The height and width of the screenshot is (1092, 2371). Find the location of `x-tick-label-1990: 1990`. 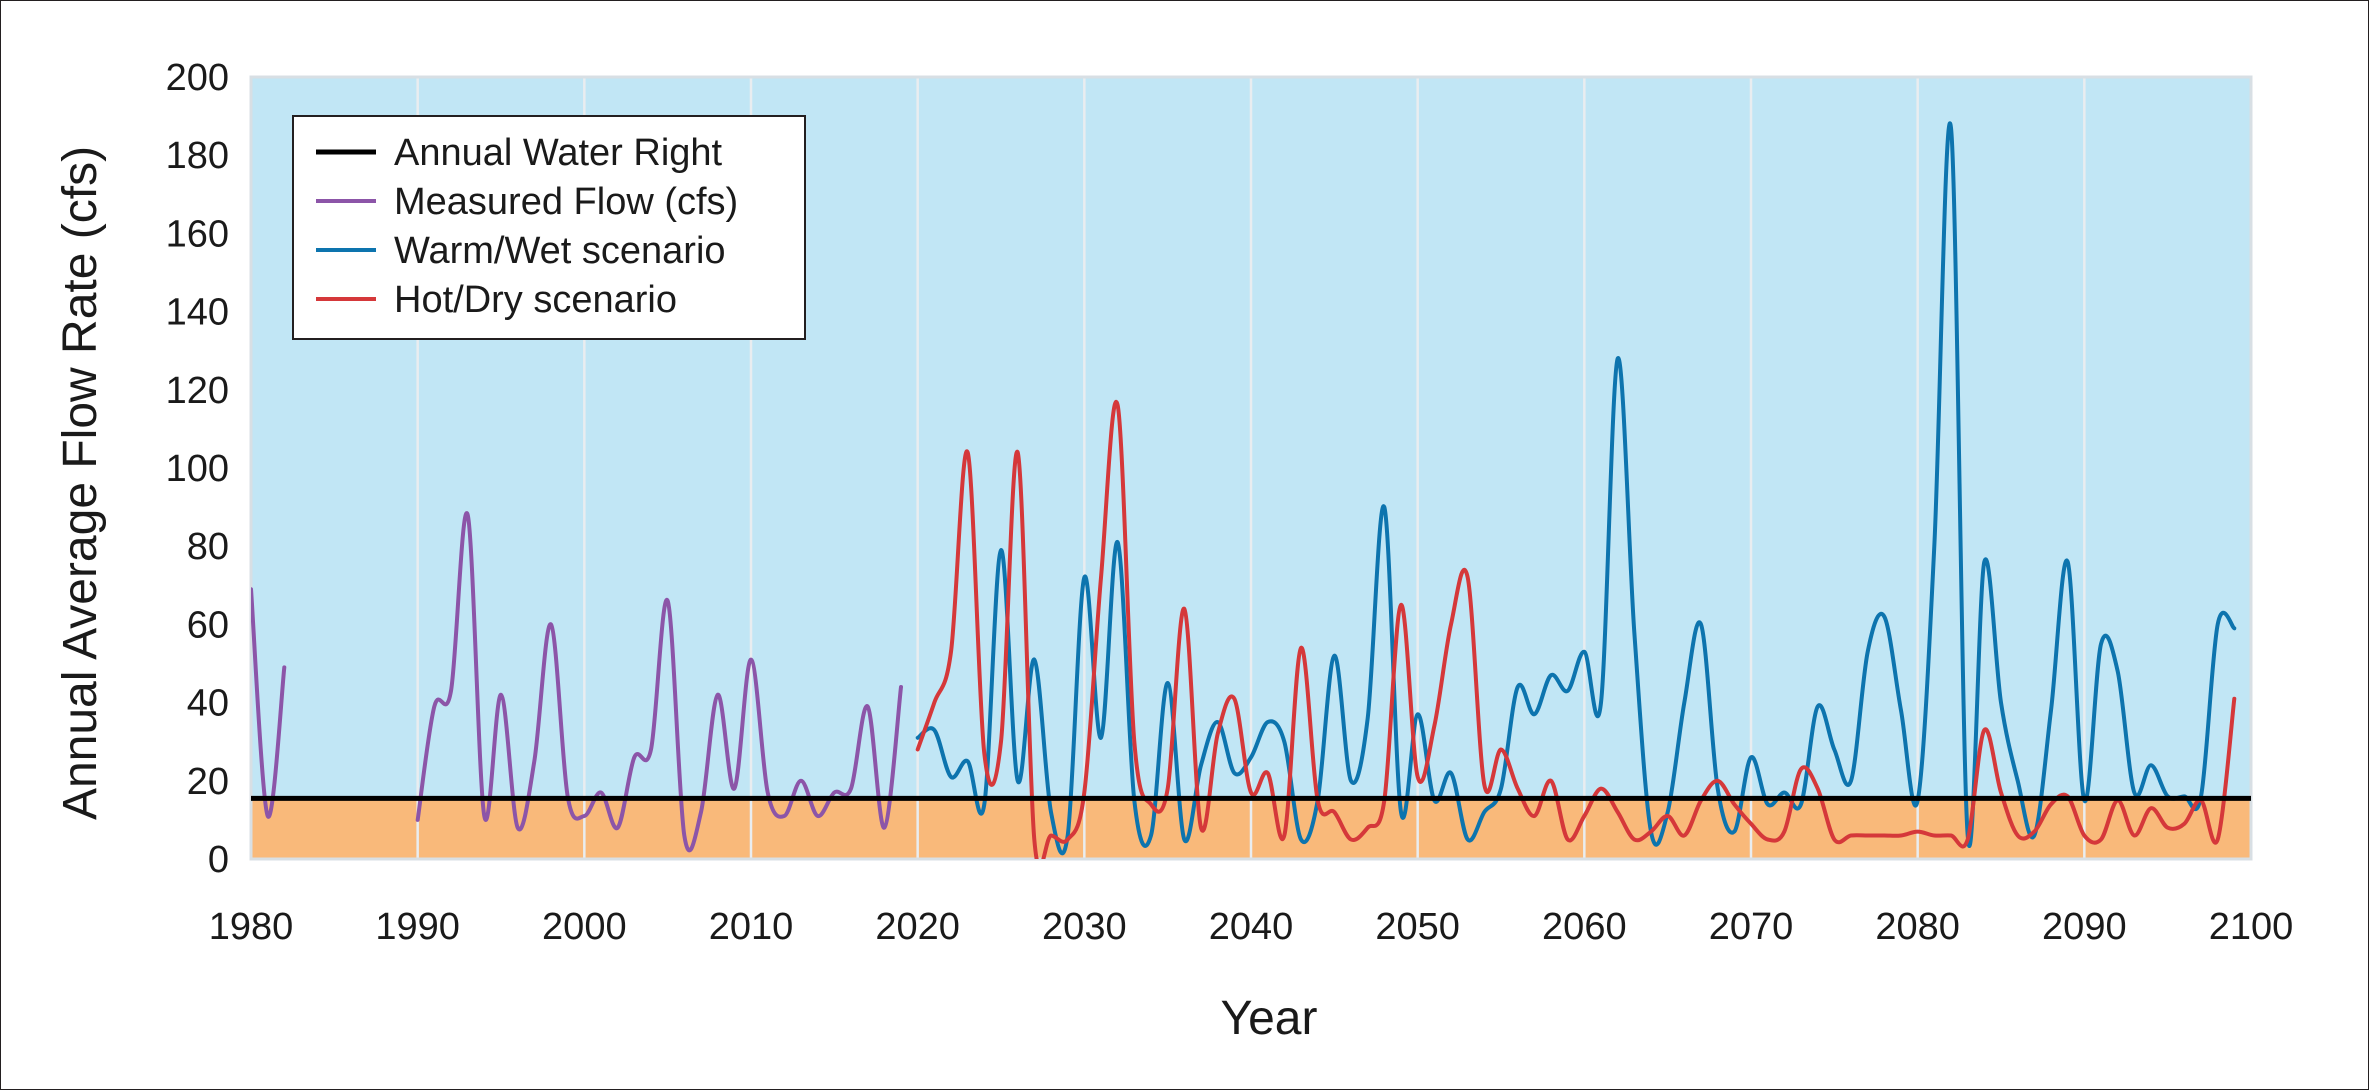

x-tick-label-1990: 1990 is located at coordinates (417, 927).